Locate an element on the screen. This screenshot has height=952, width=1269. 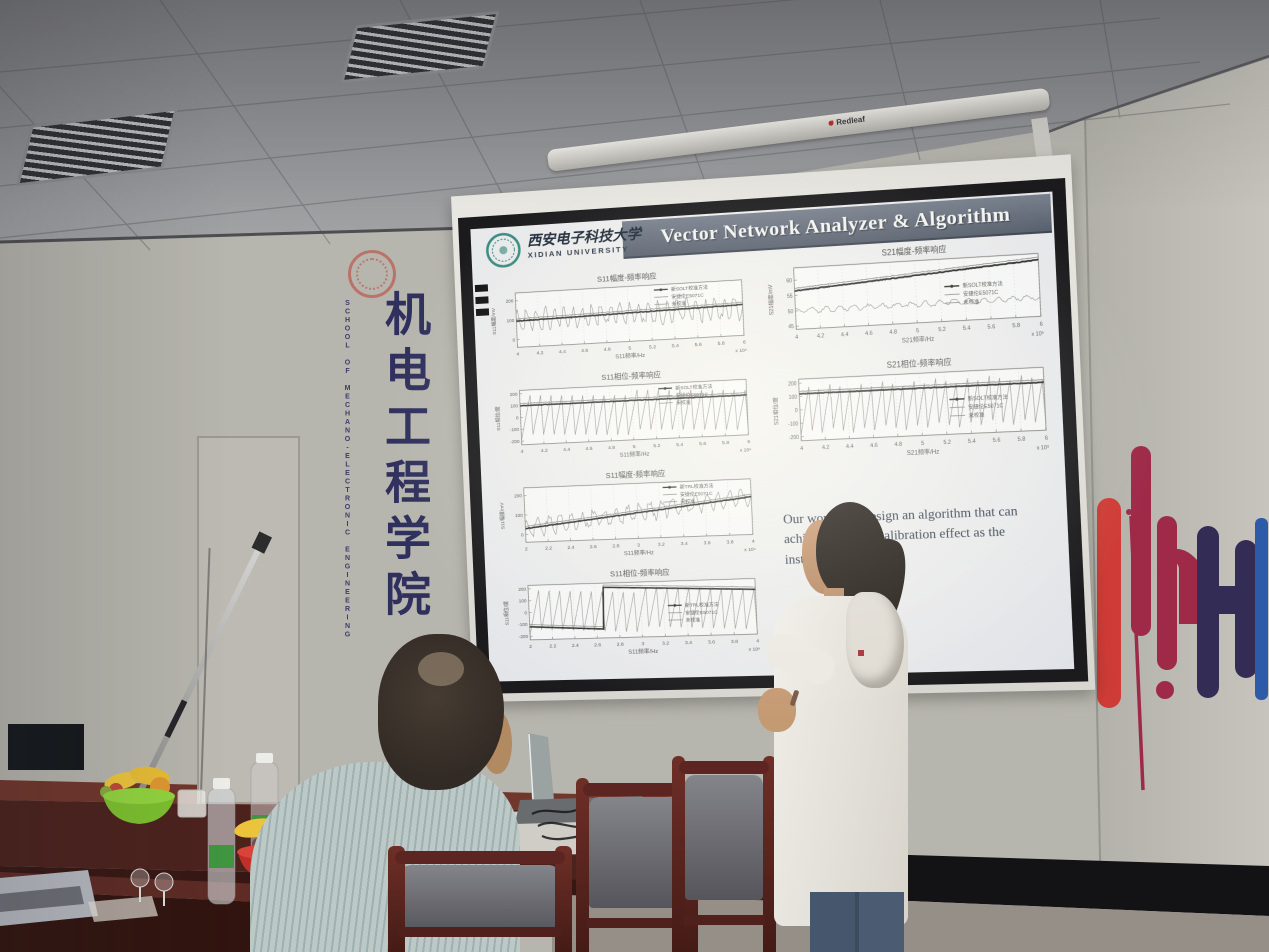
svg-text: S11相位-频率响应 is located at coordinates (640, 573).